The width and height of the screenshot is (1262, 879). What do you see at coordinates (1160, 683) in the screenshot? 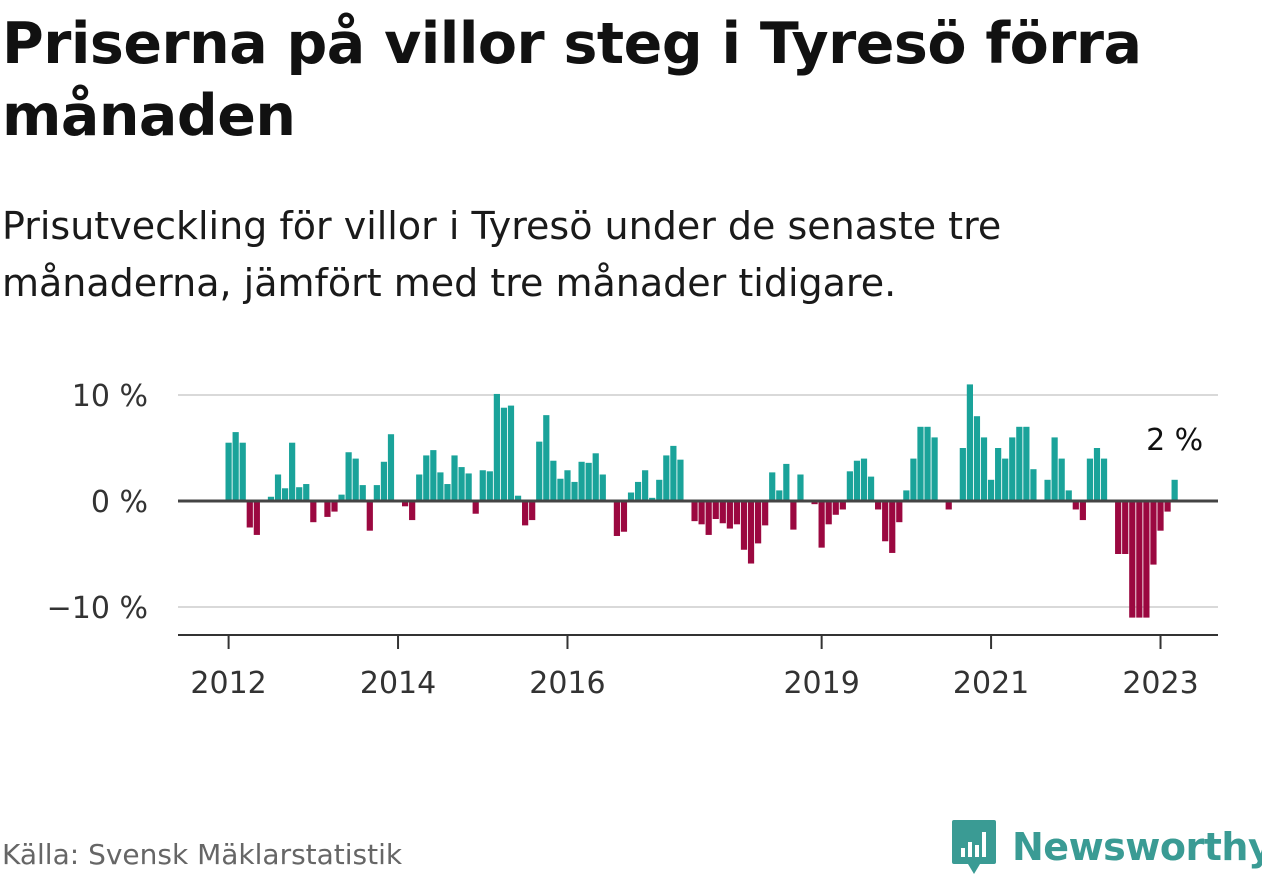
I see `x-tick-label: 2023` at bounding box center [1160, 683].